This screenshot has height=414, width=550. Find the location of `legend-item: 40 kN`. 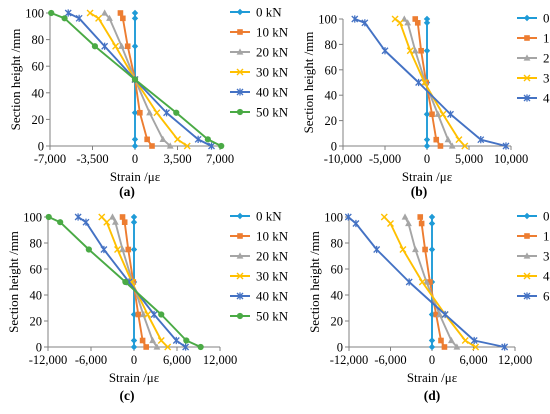

legend-item: 40 kN is located at coordinates (259, 296).